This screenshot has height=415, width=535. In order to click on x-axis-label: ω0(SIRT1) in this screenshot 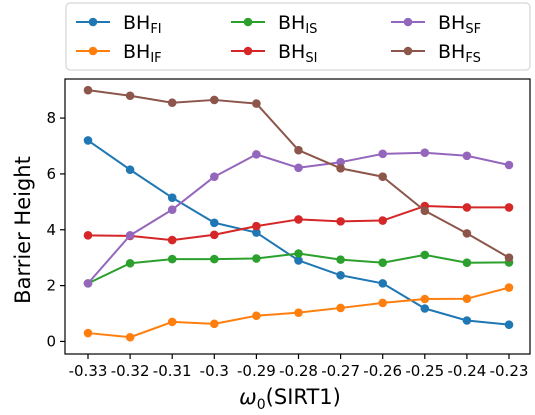, I will do `click(290, 399)`.